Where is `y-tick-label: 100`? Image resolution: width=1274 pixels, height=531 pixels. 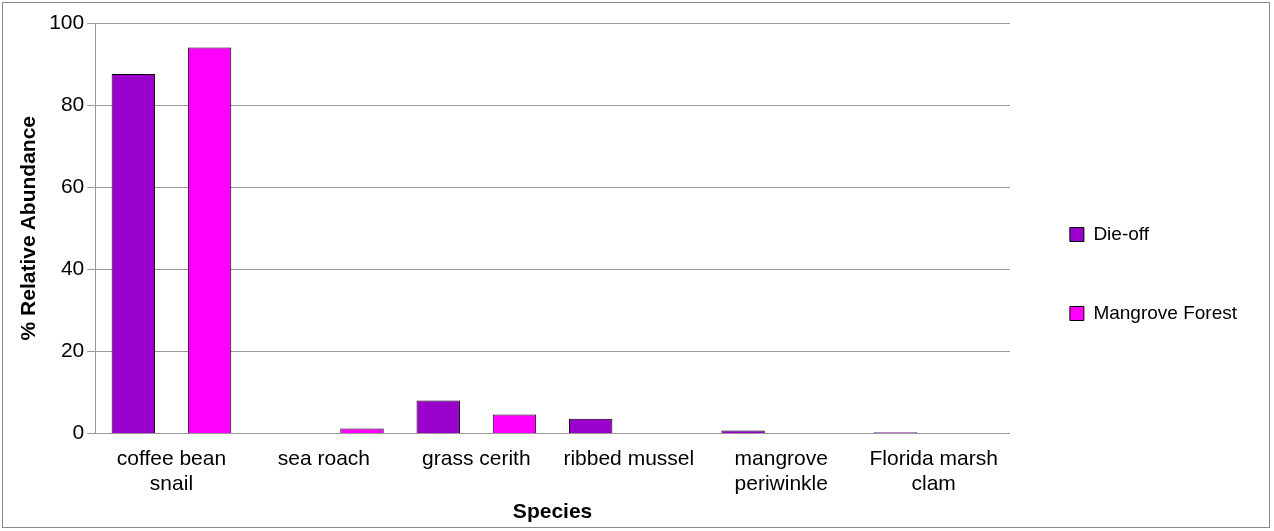
y-tick-label: 100 is located at coordinates (67, 21).